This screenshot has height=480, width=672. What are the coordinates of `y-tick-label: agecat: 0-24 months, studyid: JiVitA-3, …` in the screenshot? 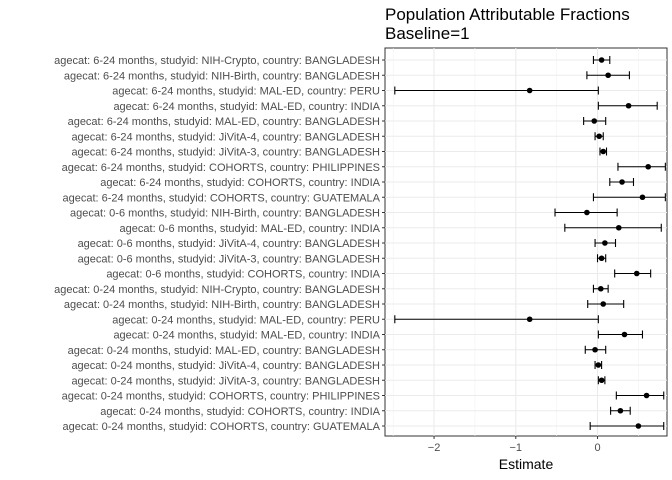 It's located at (225, 381).